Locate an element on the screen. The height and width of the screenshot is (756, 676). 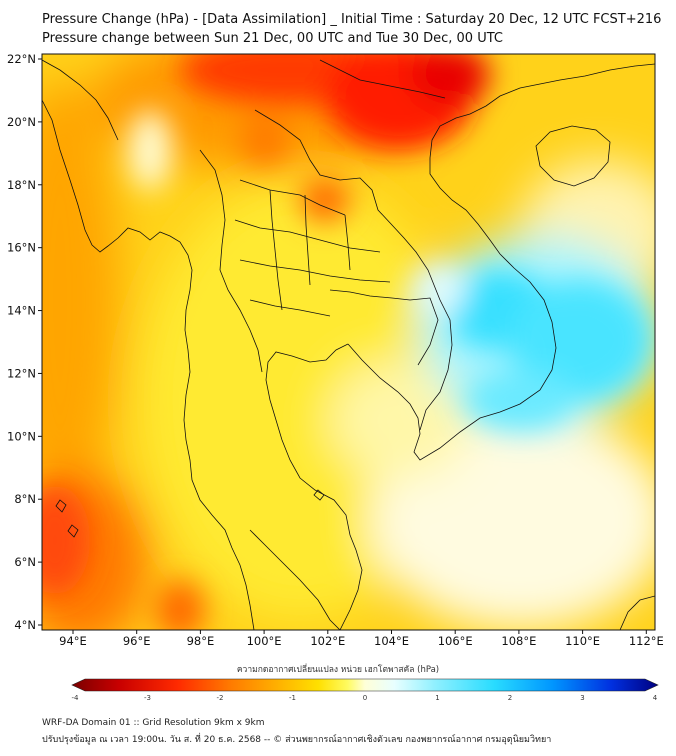
colorbar-tick-label: -3 is located at coordinates (147, 698).